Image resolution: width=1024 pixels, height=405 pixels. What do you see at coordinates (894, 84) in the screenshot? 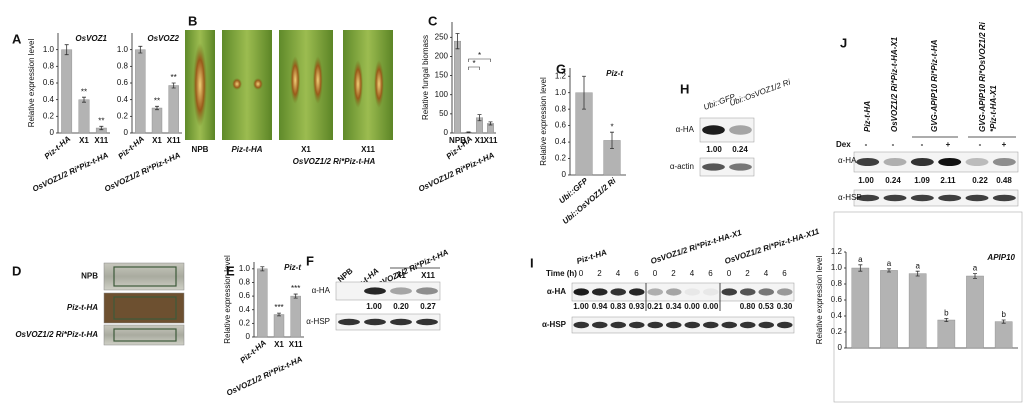
I see `group-label: OsVOZ1/2 Ri*Piz-t-HA-X1` at bounding box center [894, 84].